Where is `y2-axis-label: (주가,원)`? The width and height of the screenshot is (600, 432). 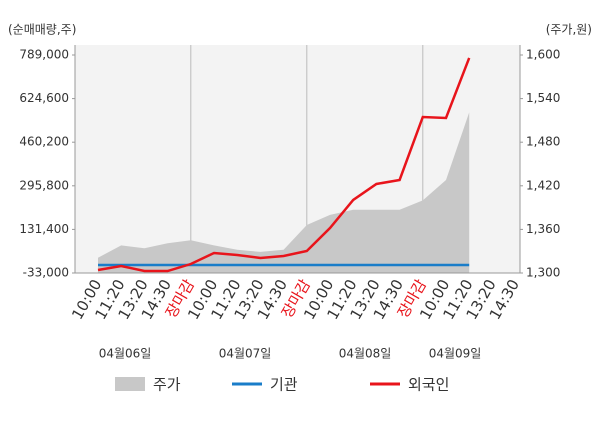 y2-axis-label: (주가,원) is located at coordinates (569, 30).